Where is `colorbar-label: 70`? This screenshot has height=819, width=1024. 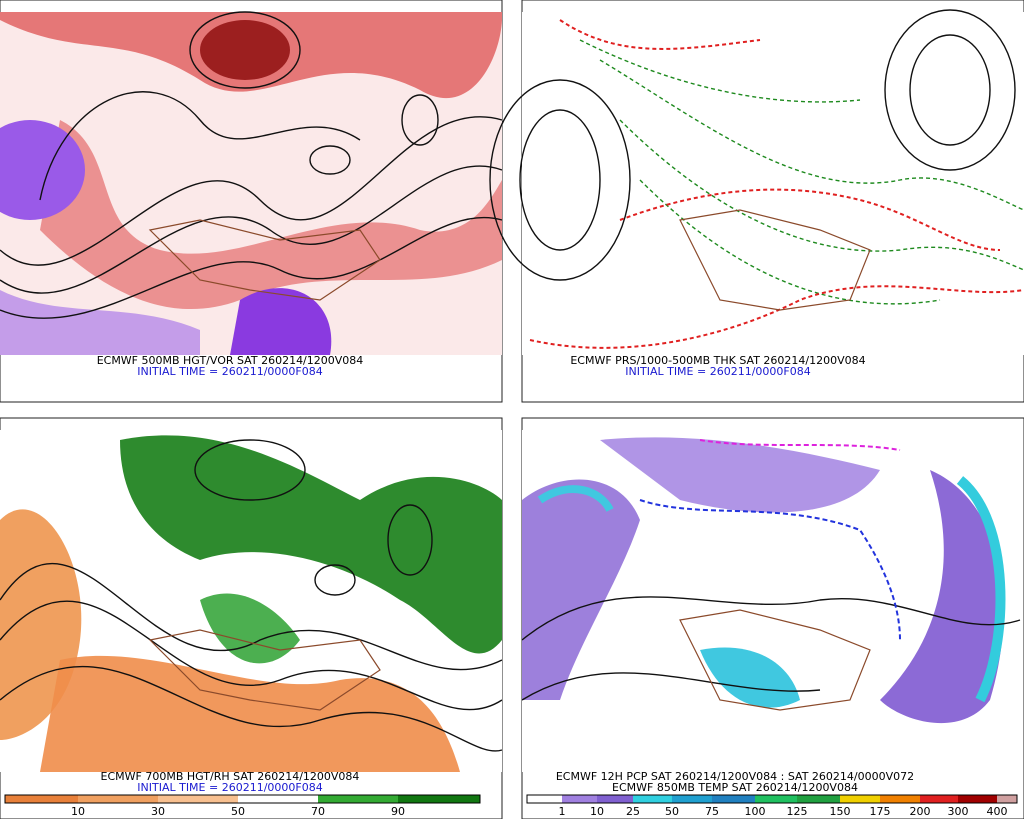 colorbar-label: 70 is located at coordinates (318, 811).